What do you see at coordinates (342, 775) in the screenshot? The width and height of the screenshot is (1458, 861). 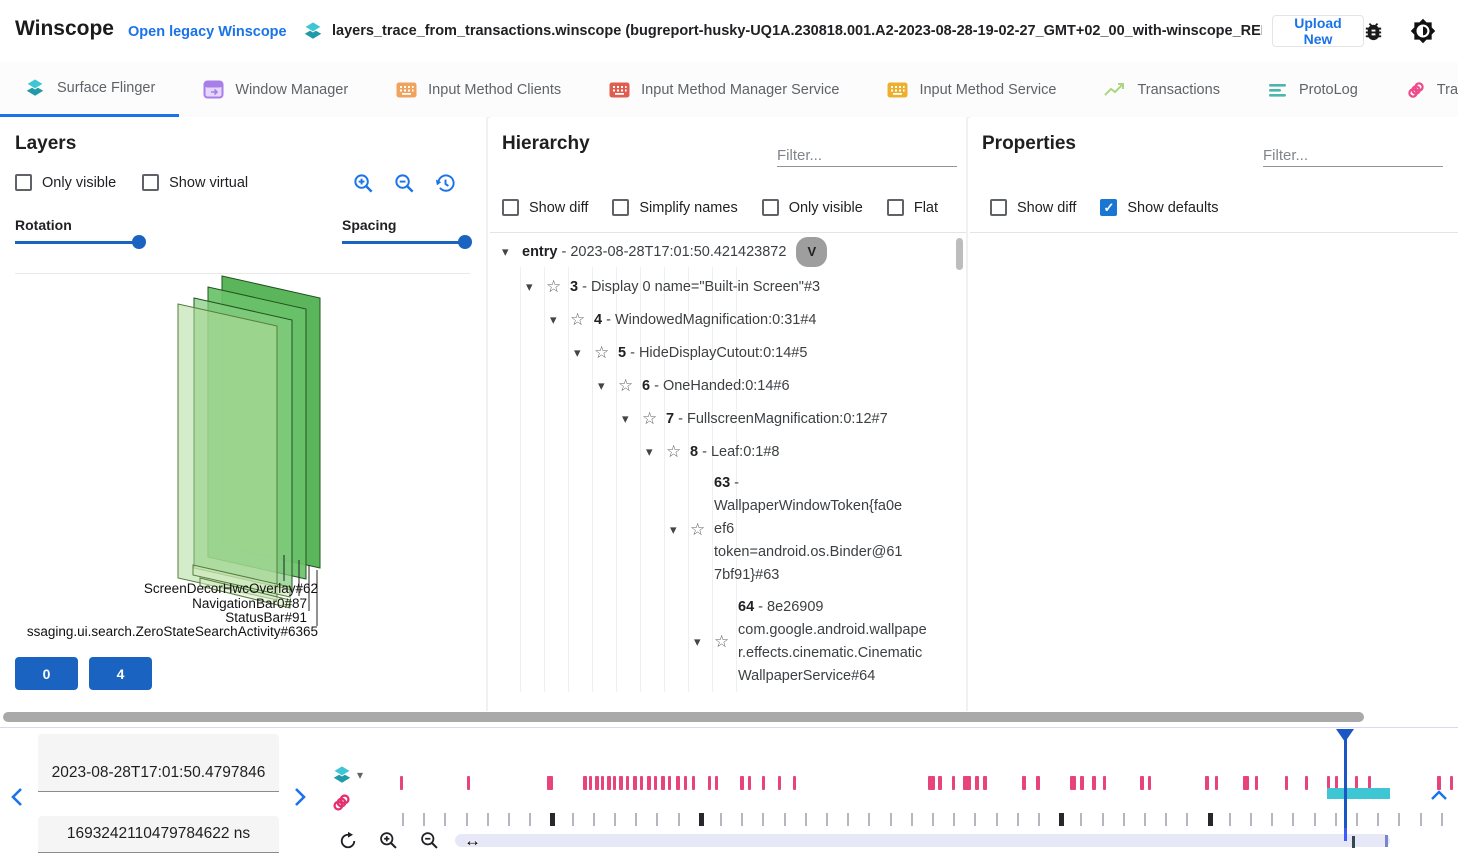 I see `surface-flinger-trace-icon` at bounding box center [342, 775].